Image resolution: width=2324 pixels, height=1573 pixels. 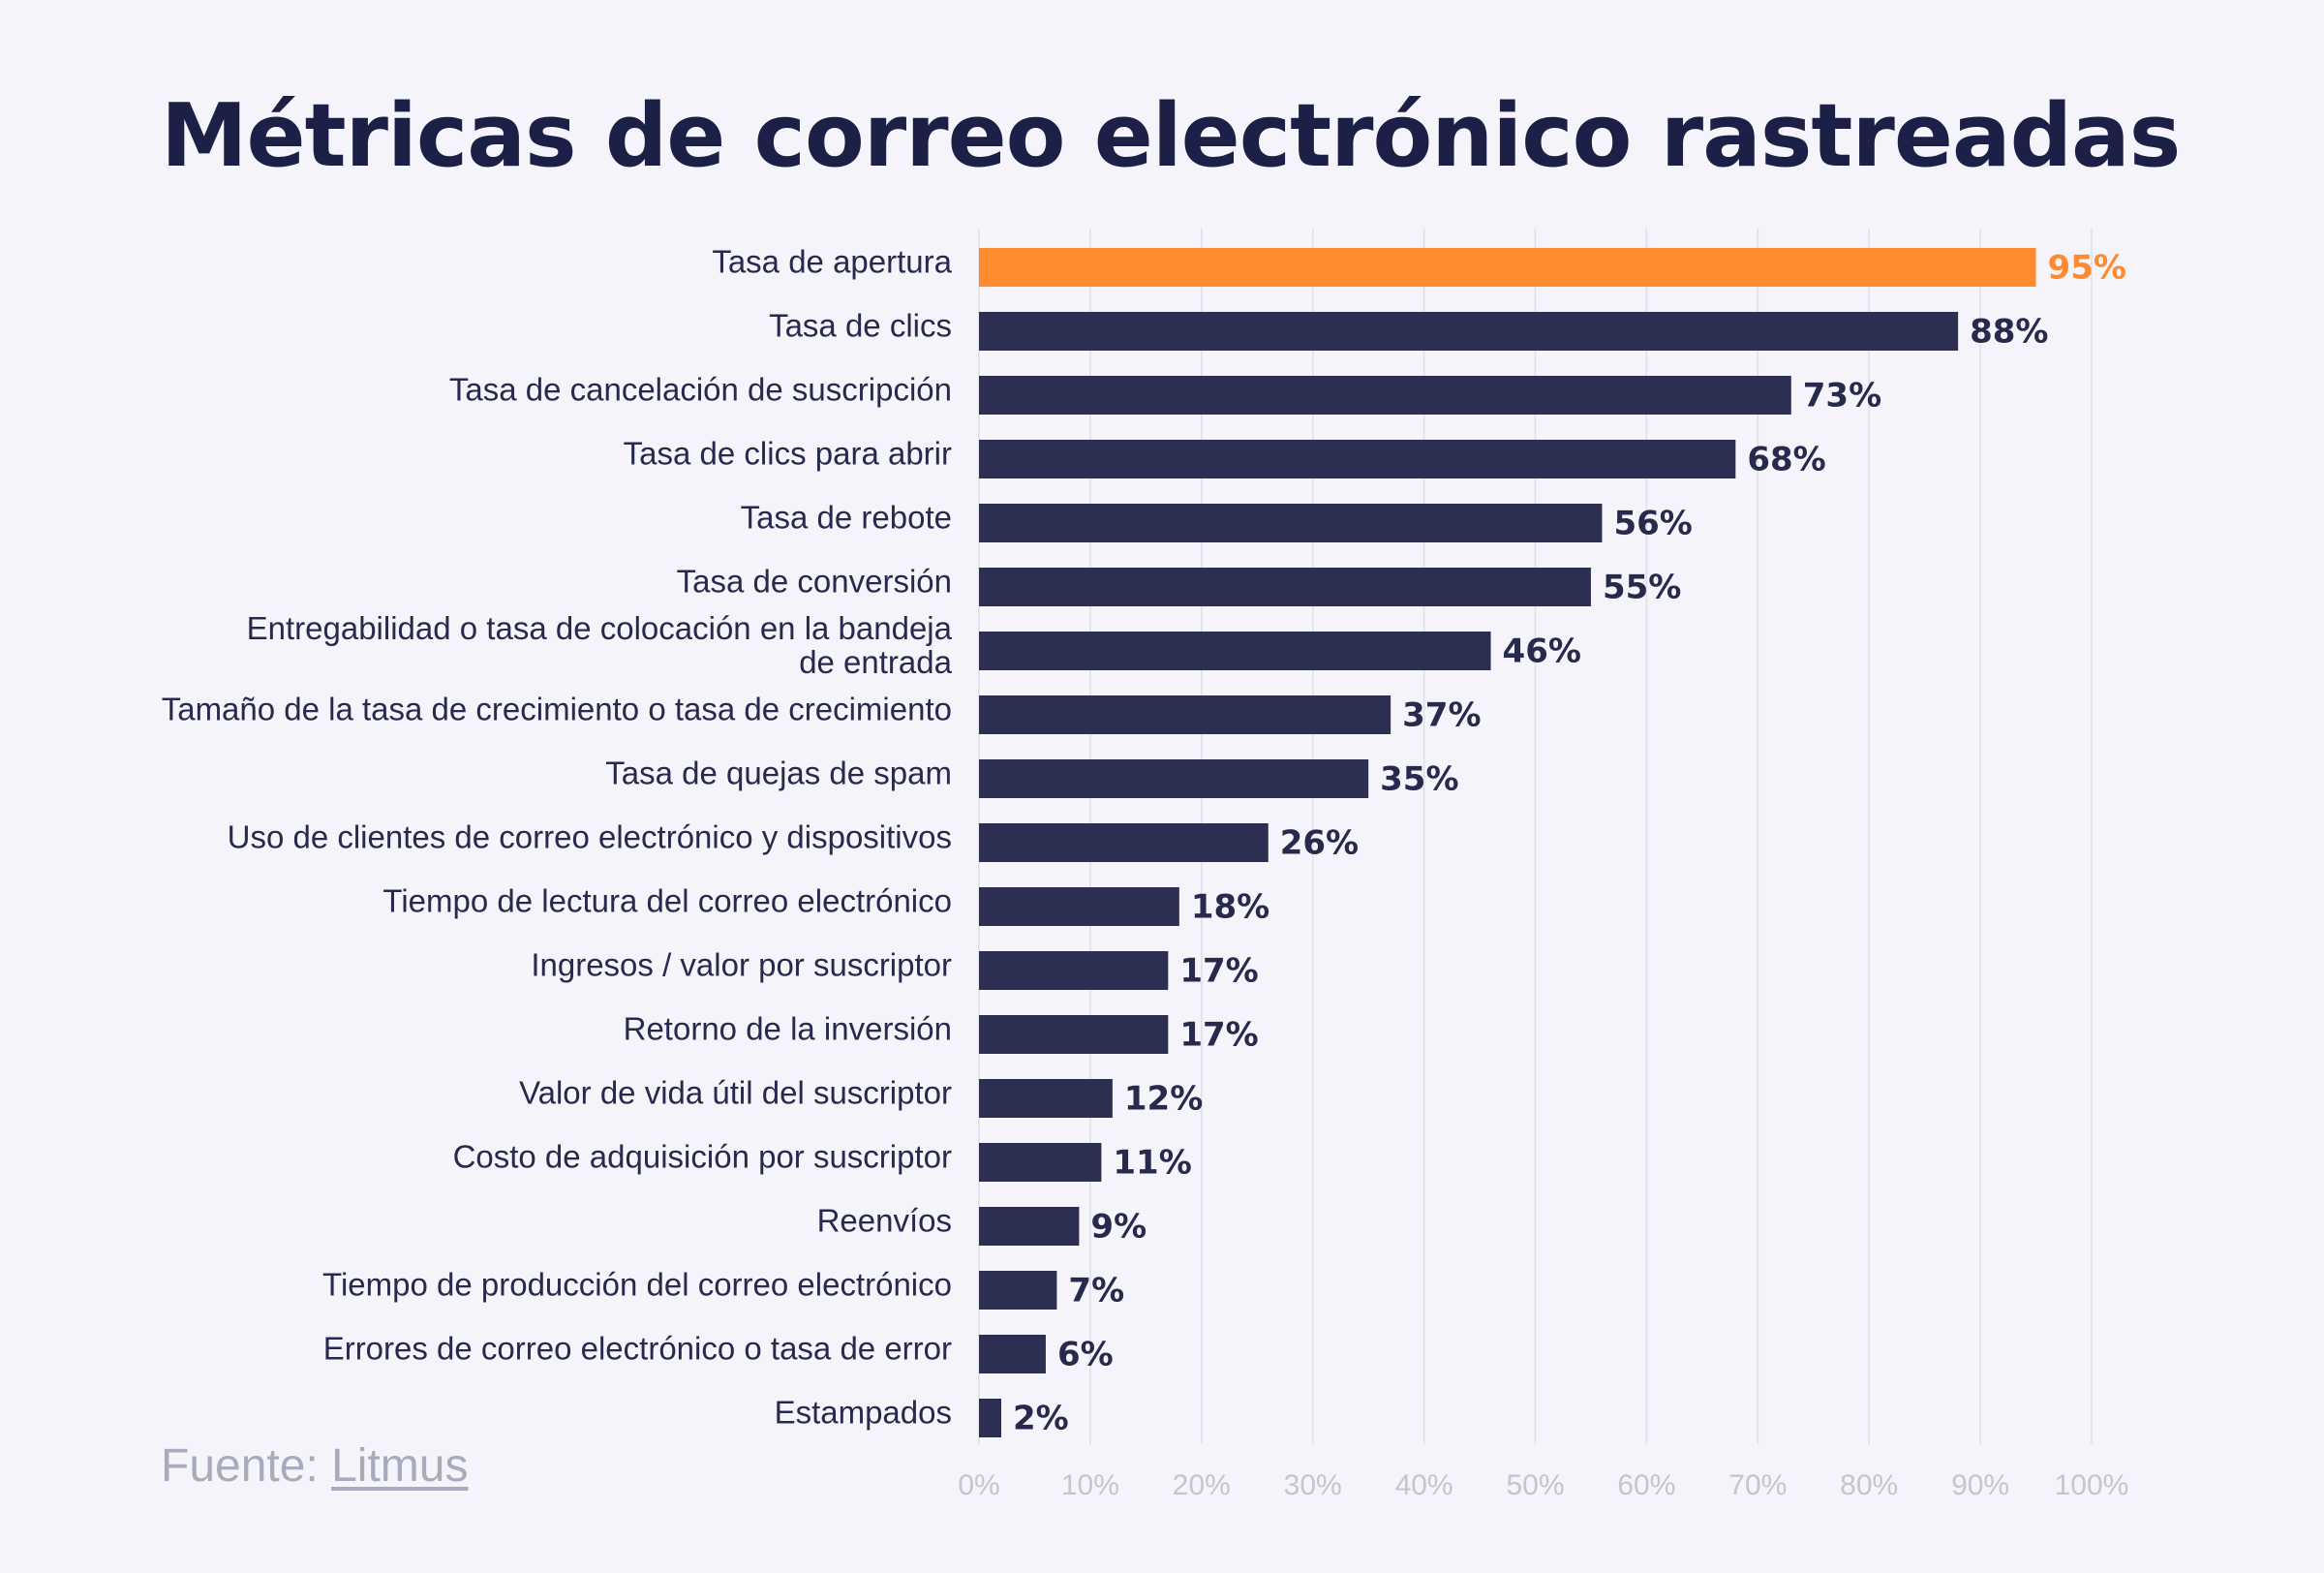 What do you see at coordinates (788, 1029) in the screenshot?
I see `category-label: Retorno de la inversión` at bounding box center [788, 1029].